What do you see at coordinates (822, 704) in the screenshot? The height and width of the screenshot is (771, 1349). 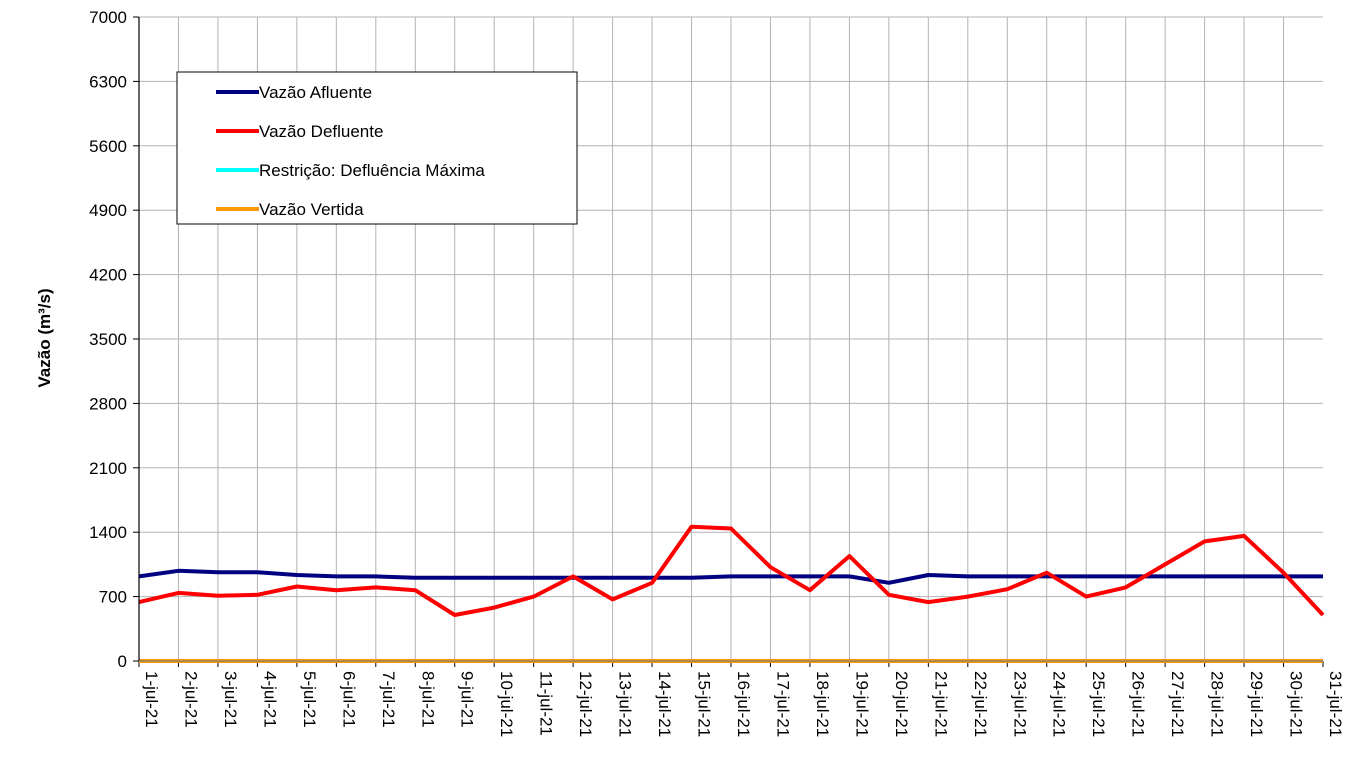 I see `x-tick-label: 18-jul-21` at bounding box center [822, 704].